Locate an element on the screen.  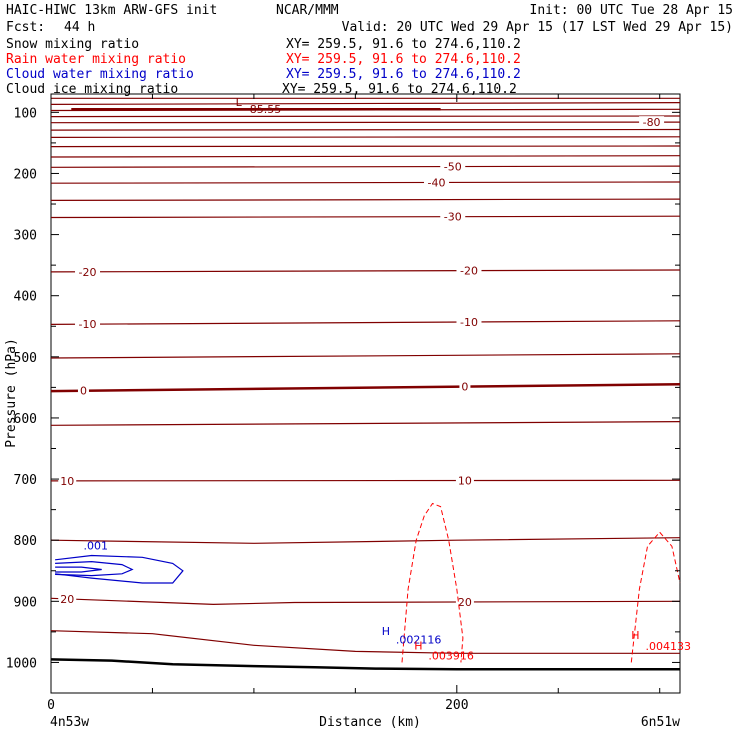
y-tick-label: 1000 is located at coordinates (21, 663).